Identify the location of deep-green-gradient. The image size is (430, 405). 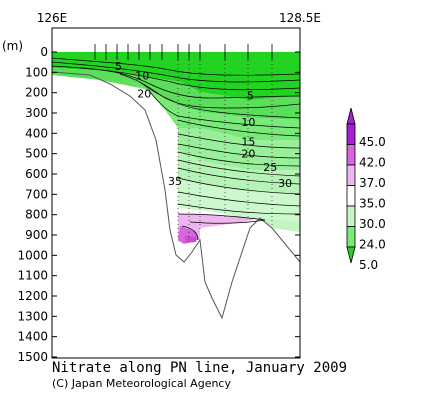
(239, 149).